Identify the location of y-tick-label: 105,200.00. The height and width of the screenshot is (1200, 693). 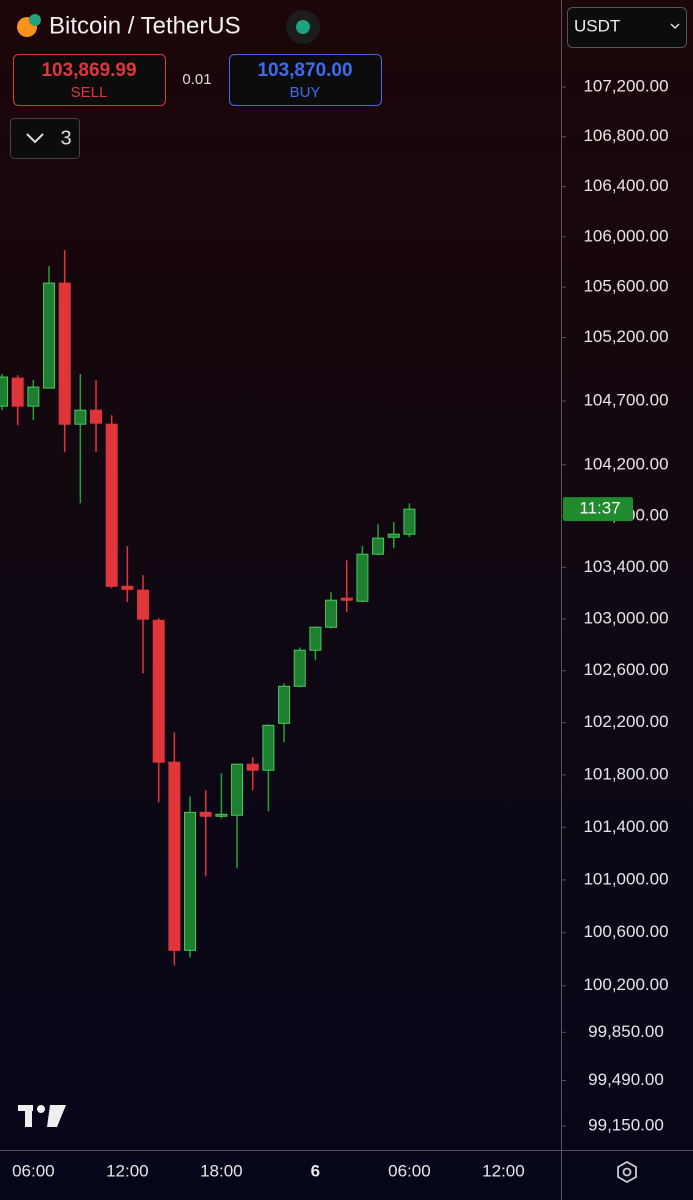
(625, 336).